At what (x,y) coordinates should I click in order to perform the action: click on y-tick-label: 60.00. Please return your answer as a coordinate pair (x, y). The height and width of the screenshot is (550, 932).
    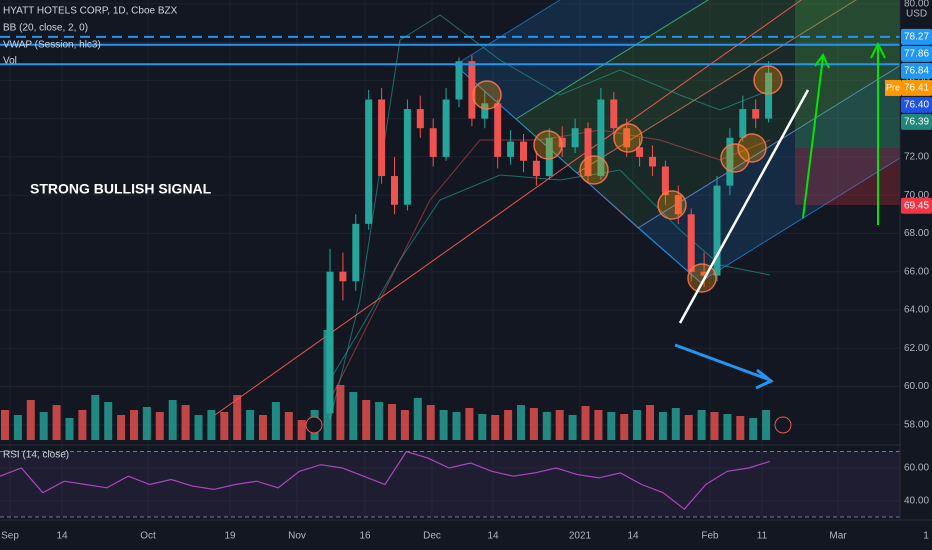
    Looking at the image, I should click on (916, 386).